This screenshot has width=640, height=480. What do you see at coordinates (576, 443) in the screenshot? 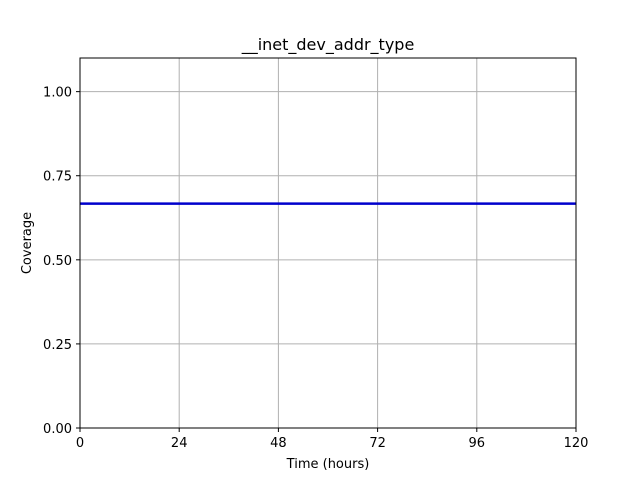
I see `x-tick-label: 120` at bounding box center [576, 443].